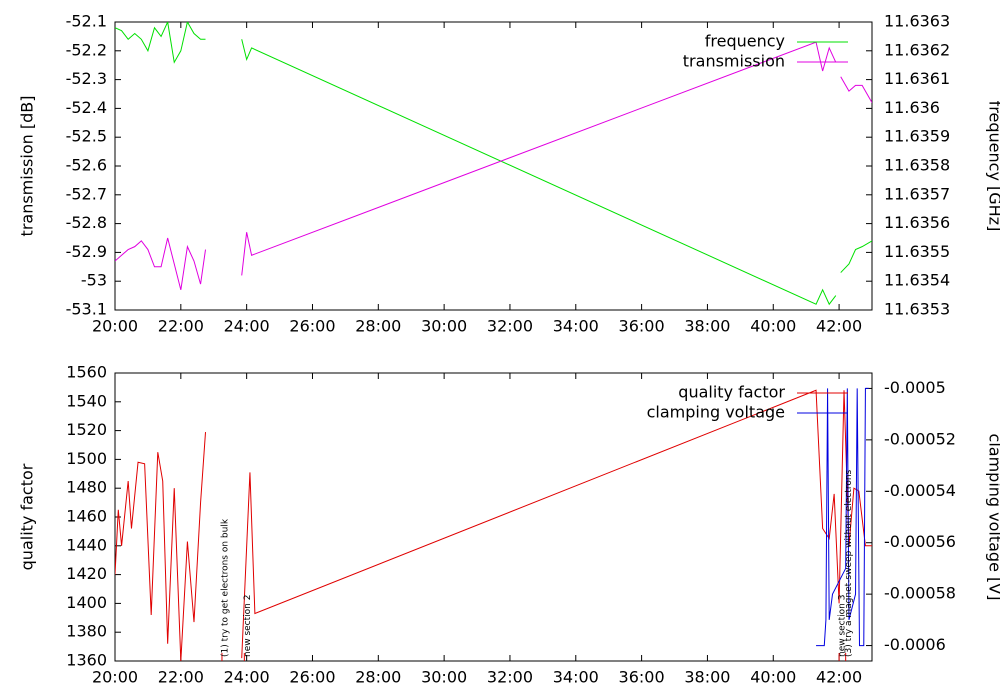  What do you see at coordinates (716, 412) in the screenshot?
I see `legend-label: clamping voltage` at bounding box center [716, 412].